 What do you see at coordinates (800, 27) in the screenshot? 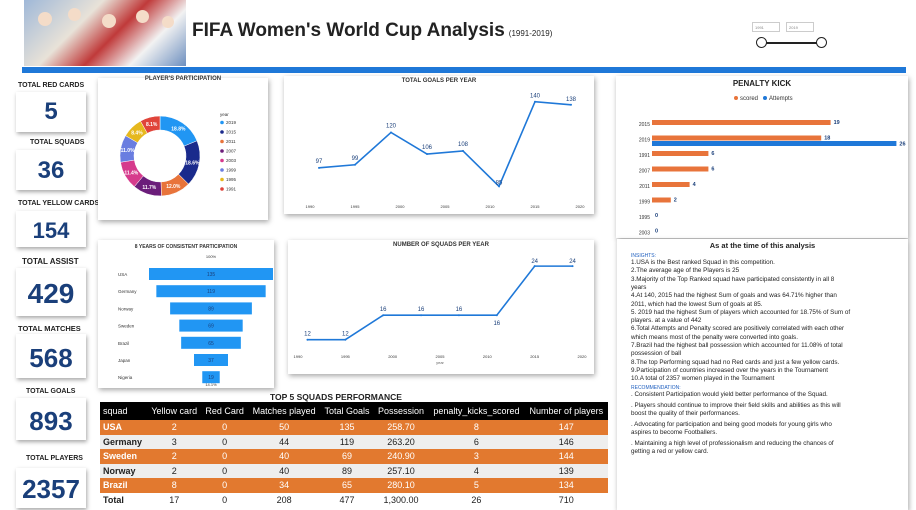
I see `slider-end-box: 2019` at bounding box center [800, 27].